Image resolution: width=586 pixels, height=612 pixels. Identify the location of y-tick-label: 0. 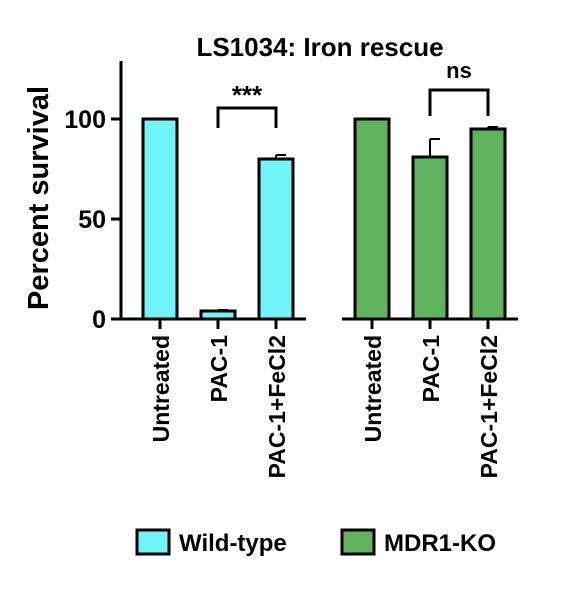
(99, 320).